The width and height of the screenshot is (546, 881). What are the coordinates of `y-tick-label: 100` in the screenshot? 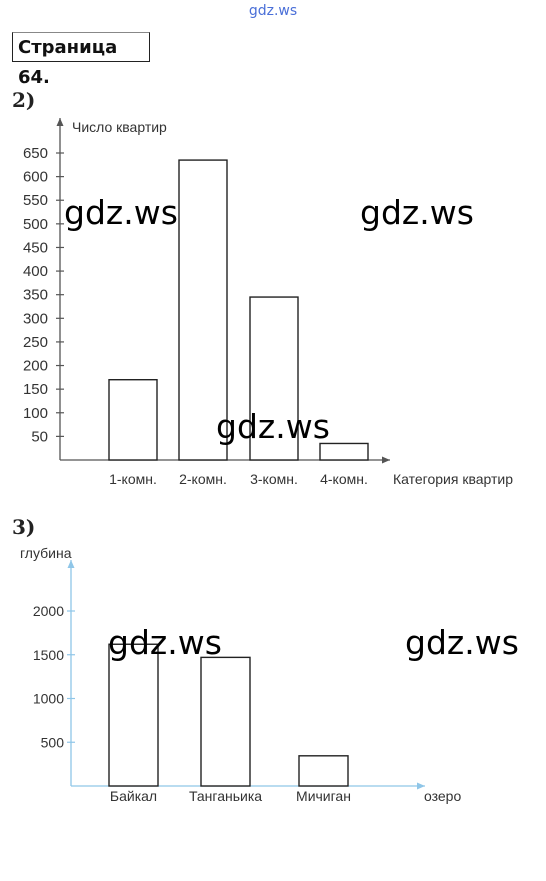 It's located at (35, 413).